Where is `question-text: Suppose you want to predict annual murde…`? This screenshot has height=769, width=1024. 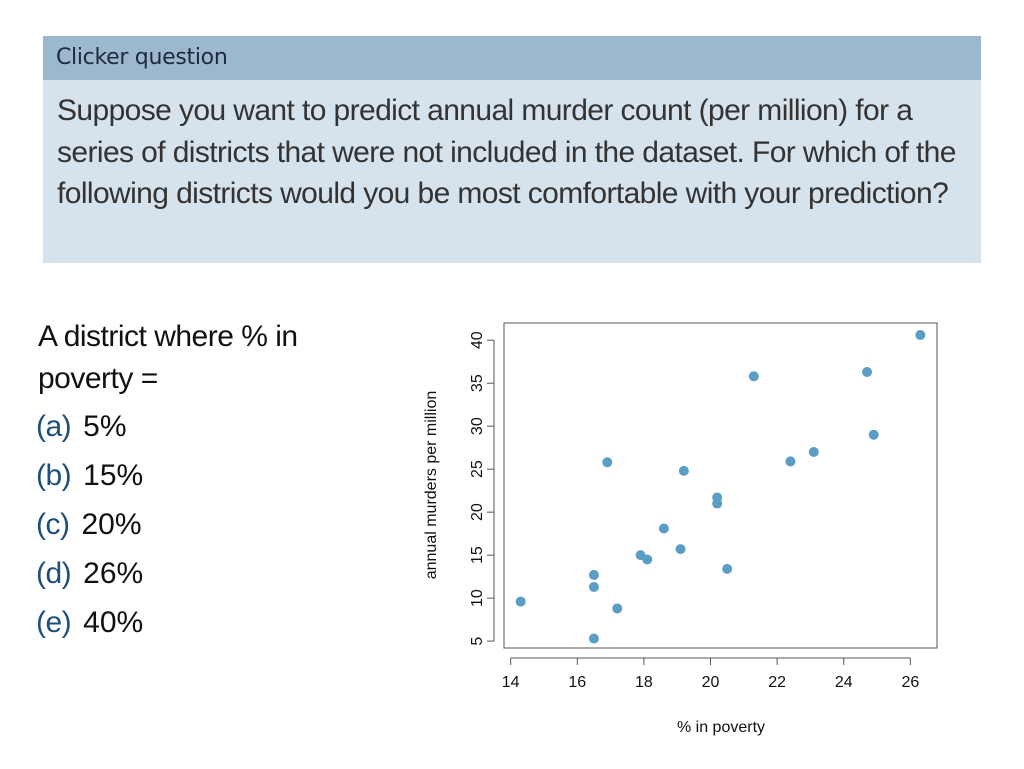 question-text: Suppose you want to predict annual murde… is located at coordinates (506, 152).